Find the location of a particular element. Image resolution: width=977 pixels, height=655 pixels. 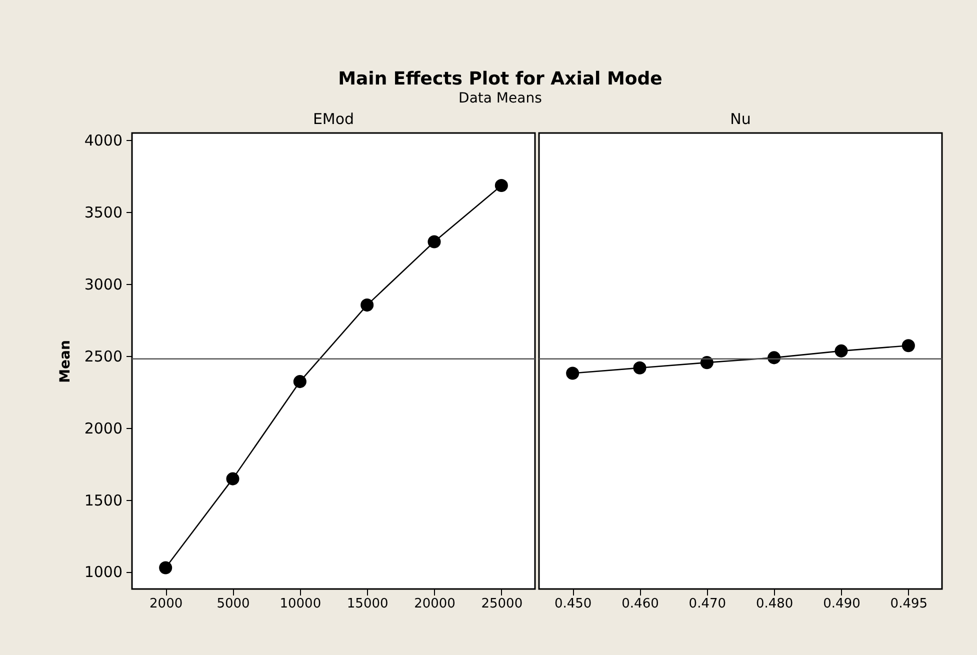

y-tick-label: 3000 is located at coordinates (103, 285).